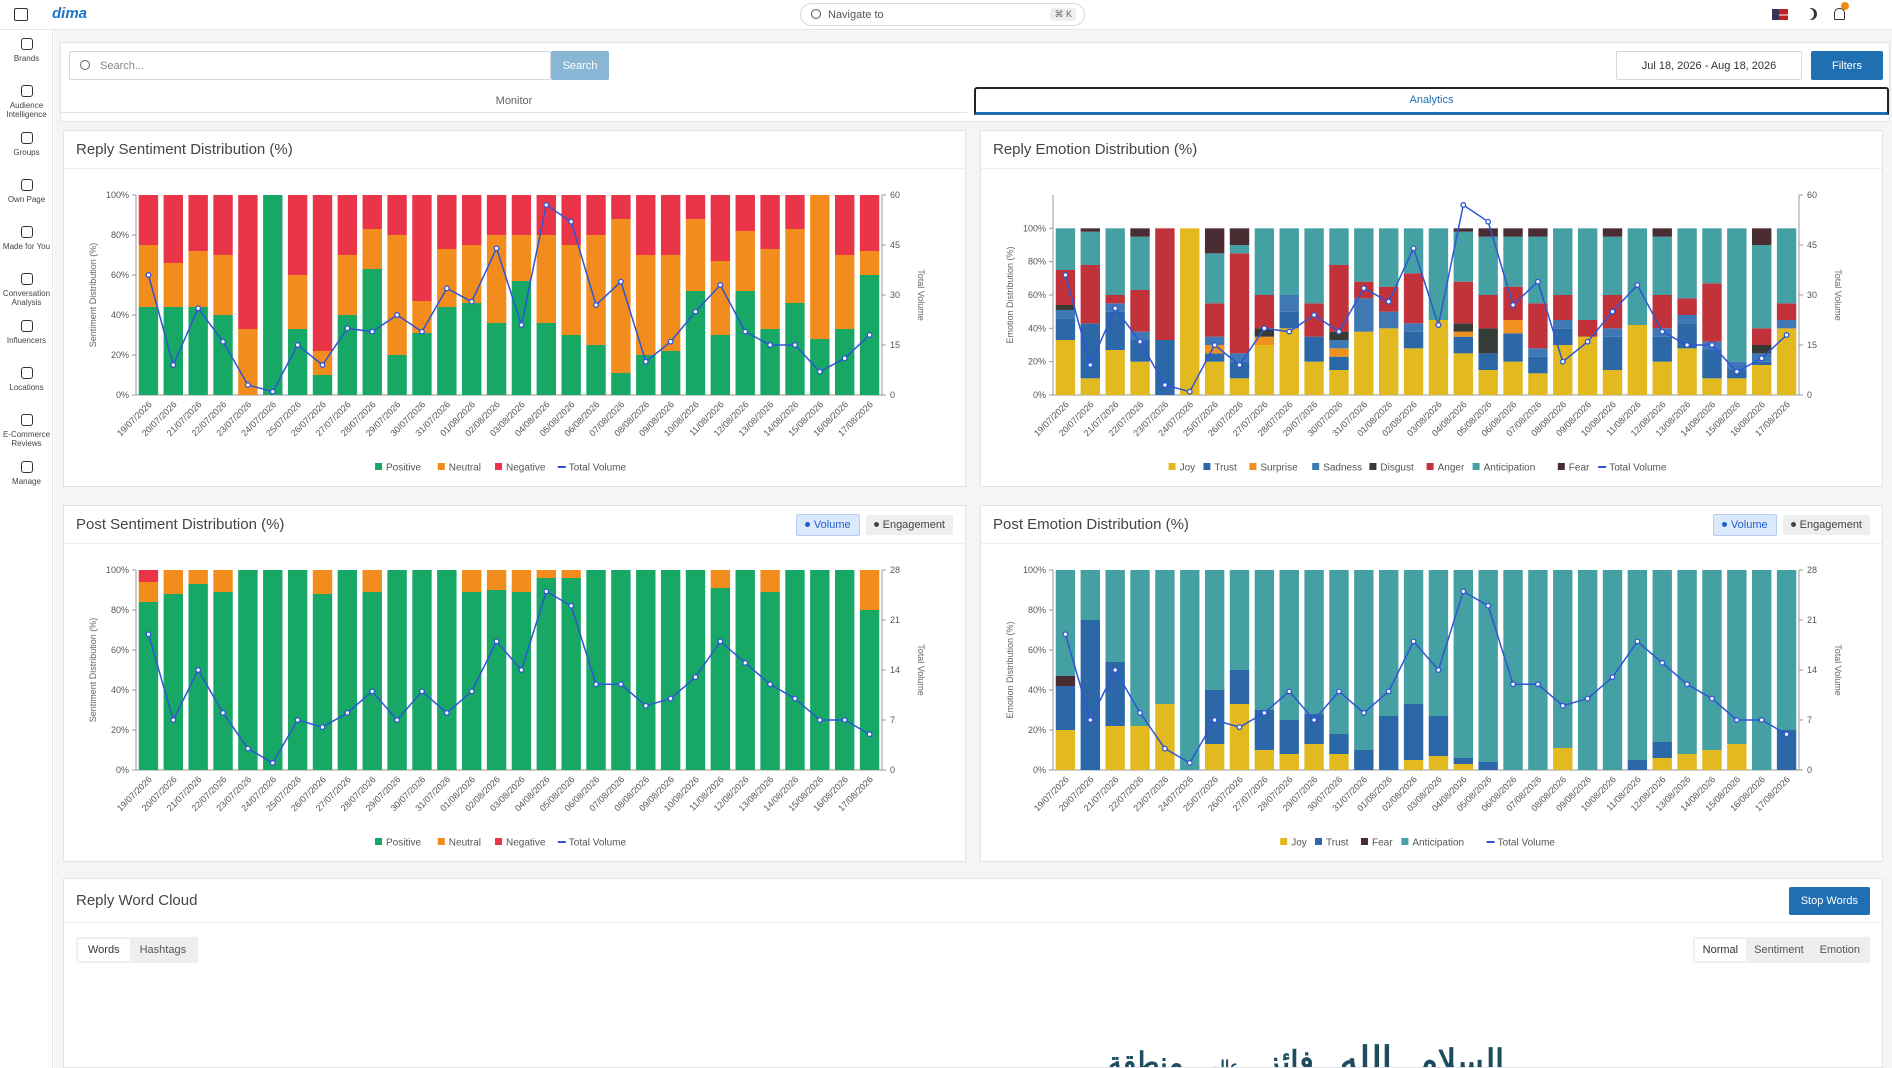 Image resolution: width=1892 pixels, height=1068 pixels. What do you see at coordinates (1709, 65) in the screenshot?
I see `date-range: Jul 18, 2026 - Aug 18, 2026` at bounding box center [1709, 65].